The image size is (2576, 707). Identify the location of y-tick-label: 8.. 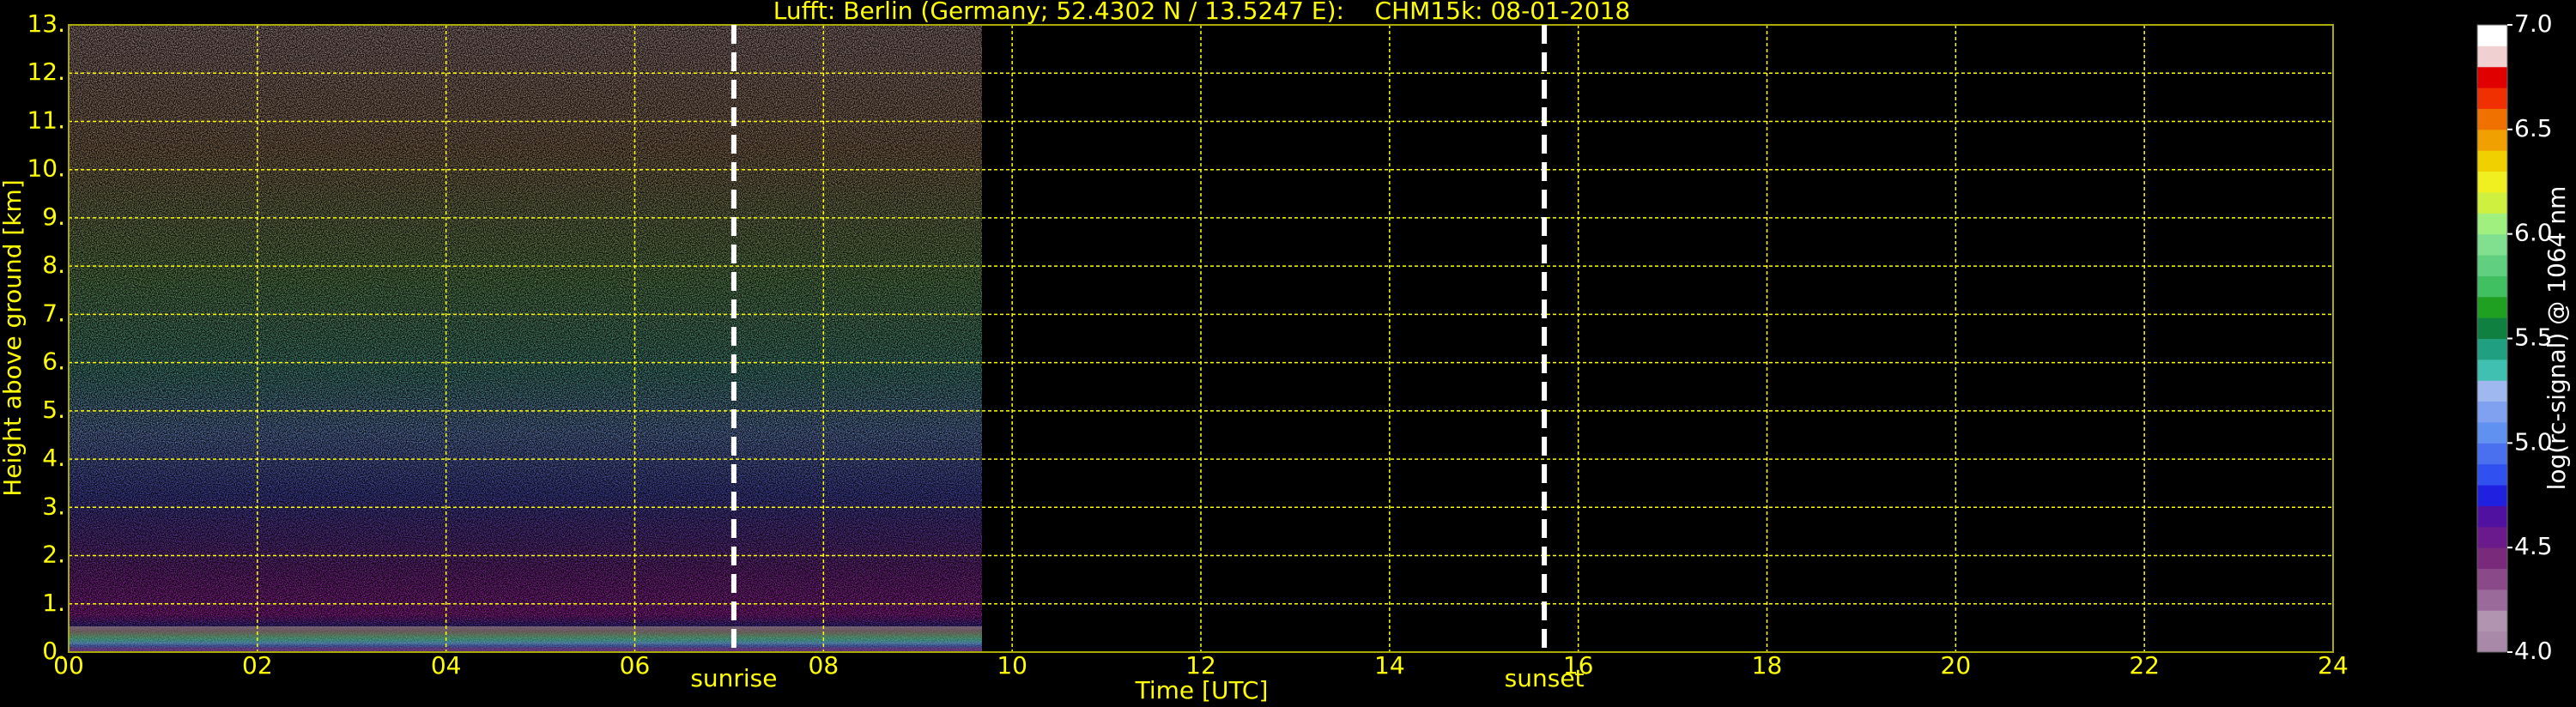
(53, 265).